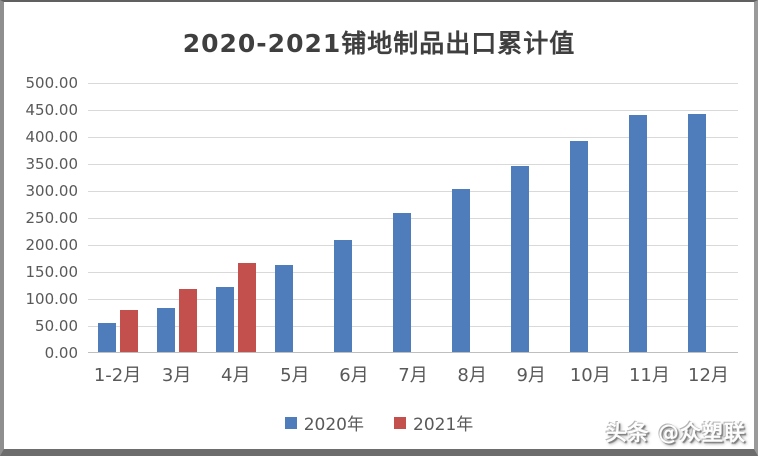 The height and width of the screenshot is (456, 758). What do you see at coordinates (52, 272) in the screenshot?
I see `y-tick-label: 150.00` at bounding box center [52, 272].